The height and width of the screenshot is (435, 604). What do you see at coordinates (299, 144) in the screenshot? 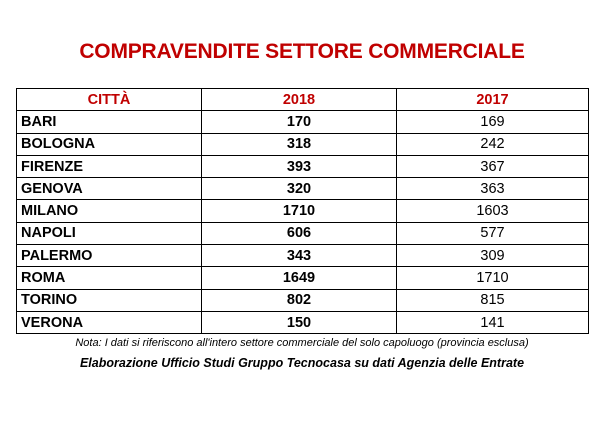
I see `value-2018-cell: 318` at bounding box center [299, 144].